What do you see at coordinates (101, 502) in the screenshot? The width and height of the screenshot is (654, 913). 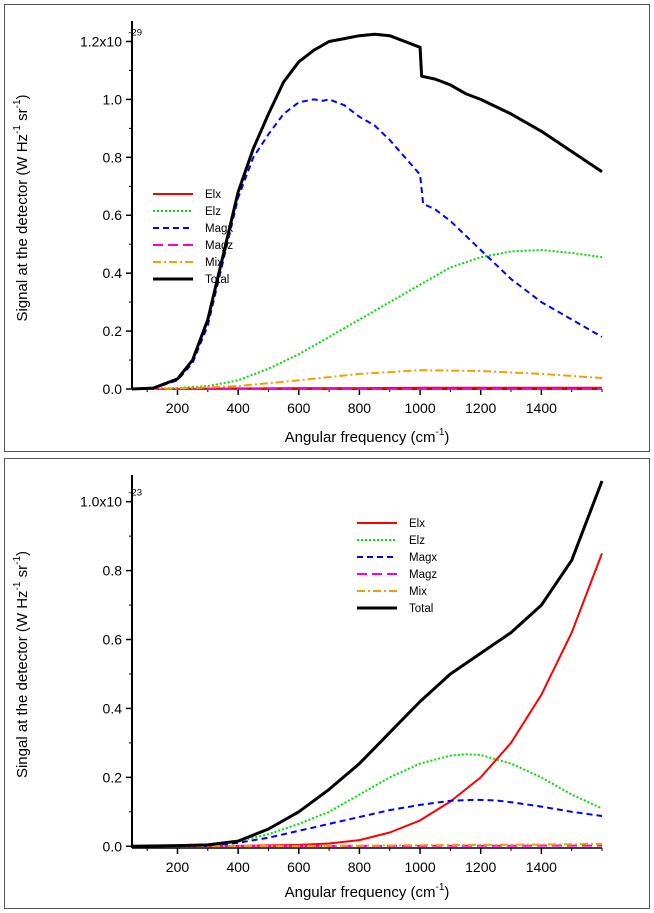 I see `y-tick-label: 1.0x10` at bounding box center [101, 502].